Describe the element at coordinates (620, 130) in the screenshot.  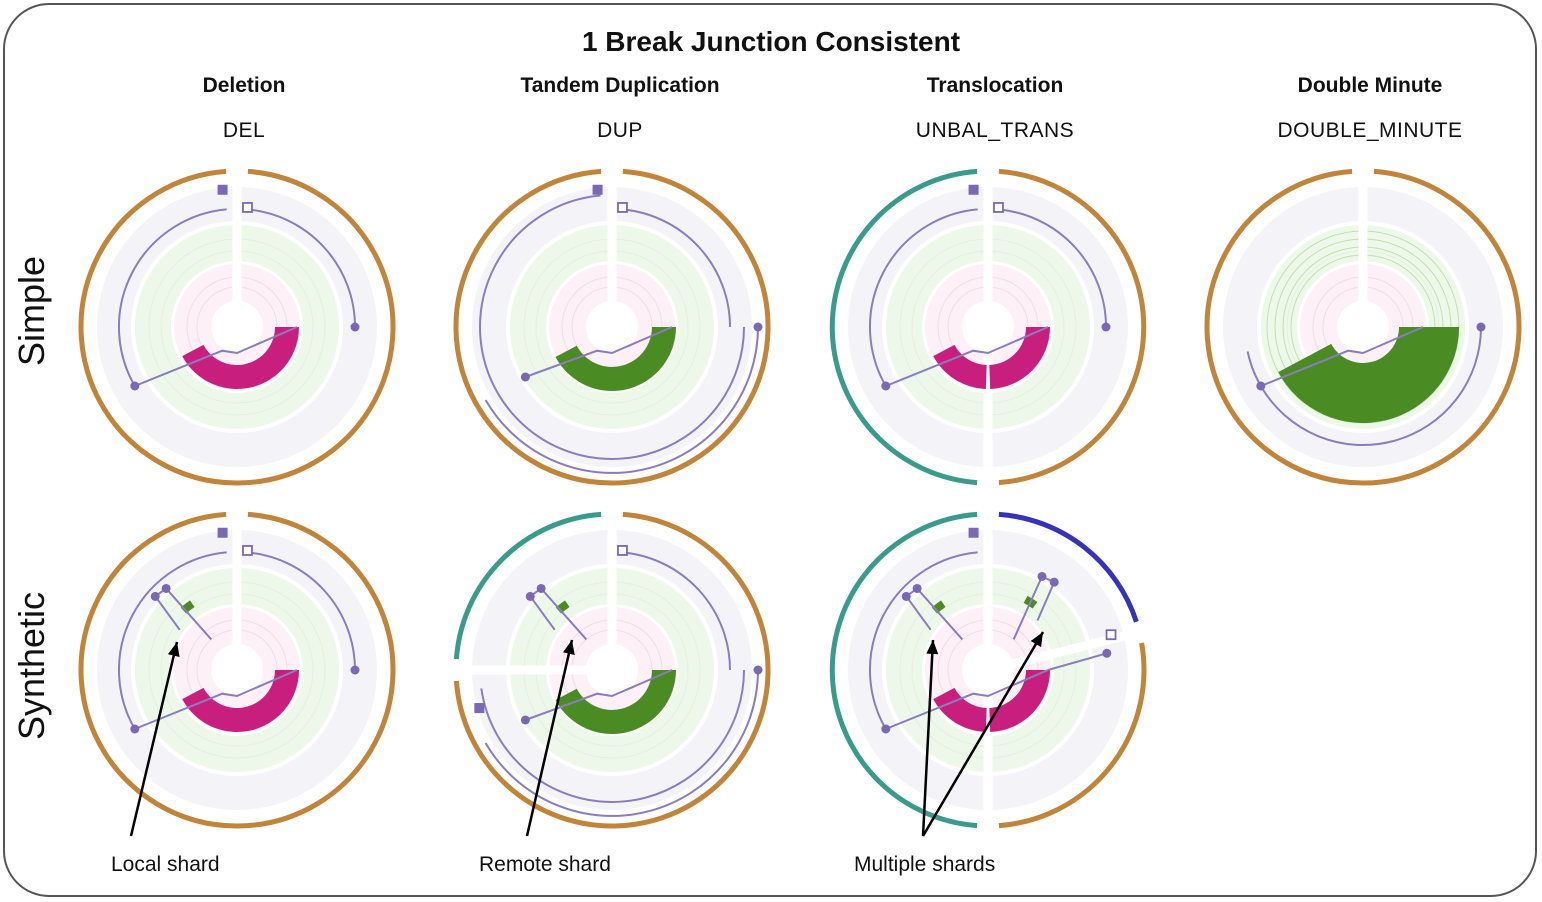
I see `column-type-dup: DUP` at that location.